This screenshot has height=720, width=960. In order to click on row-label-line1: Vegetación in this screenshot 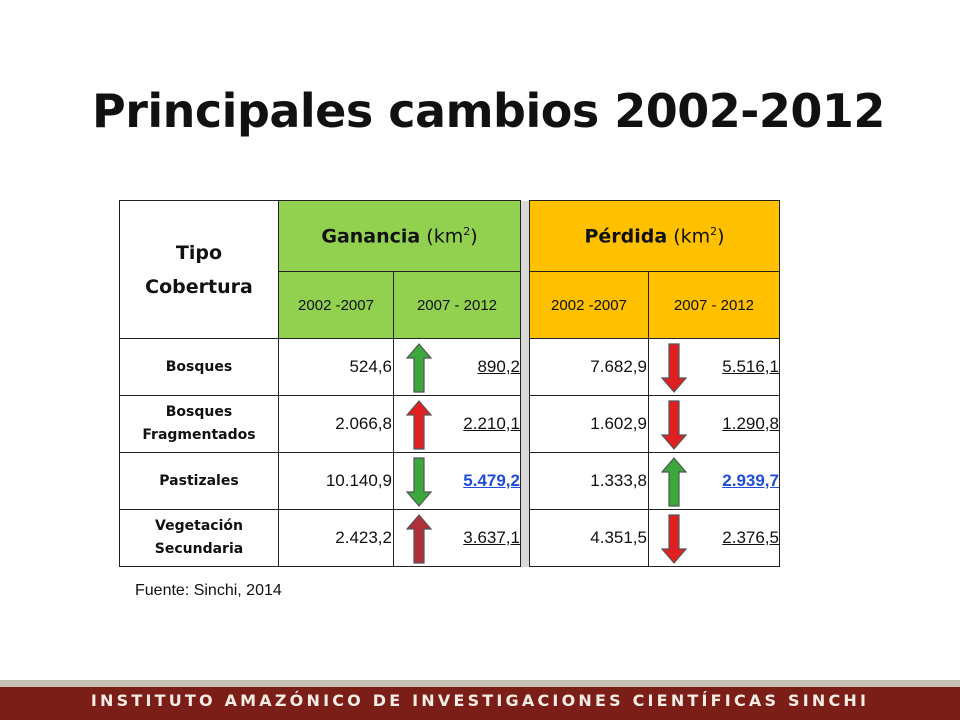, I will do `click(199, 526)`.